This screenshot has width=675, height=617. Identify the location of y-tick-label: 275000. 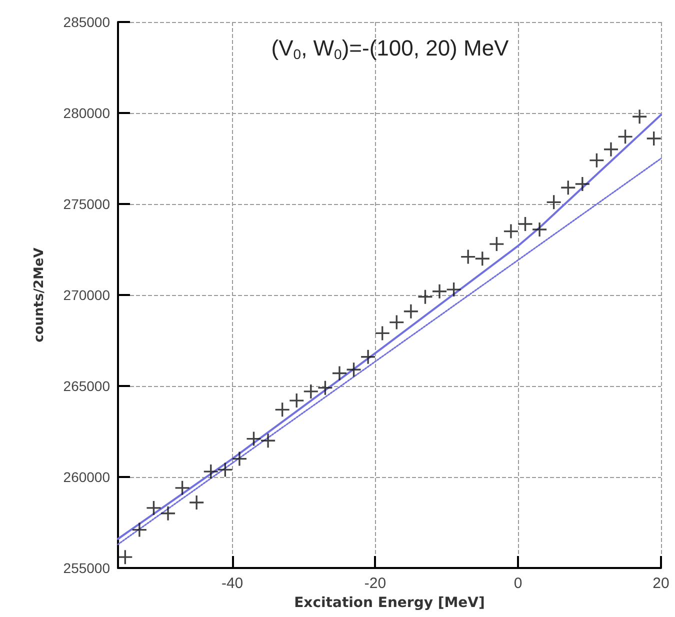
(86, 204).